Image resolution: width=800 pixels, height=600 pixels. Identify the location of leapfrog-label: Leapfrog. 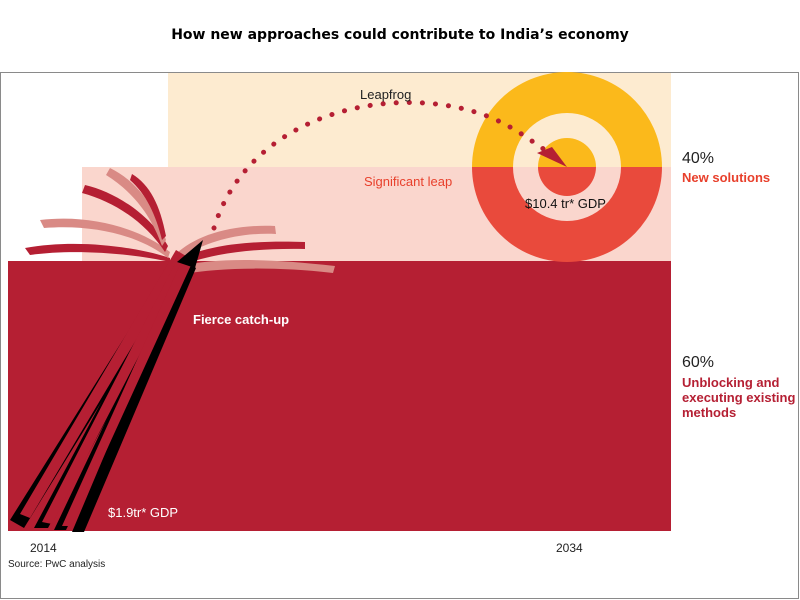
(386, 94).